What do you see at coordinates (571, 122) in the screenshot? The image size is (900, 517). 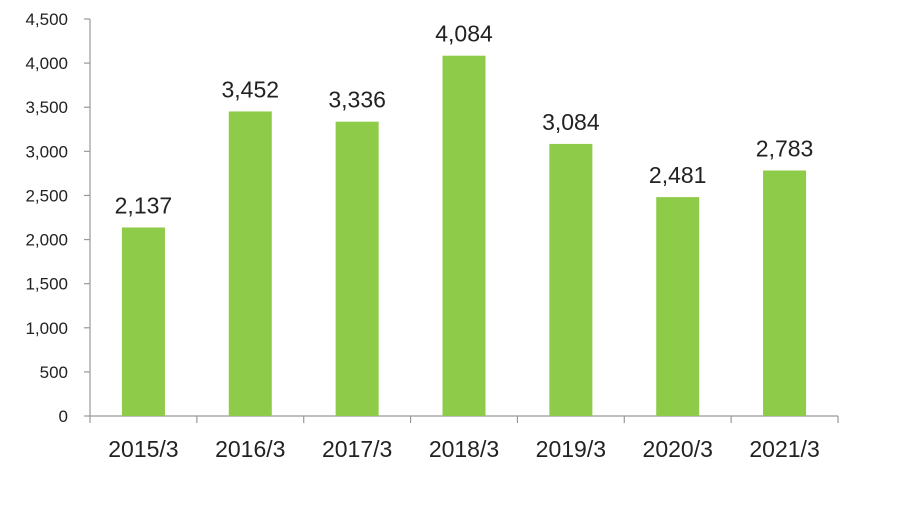 I see `data-label: 3,084` at bounding box center [571, 122].